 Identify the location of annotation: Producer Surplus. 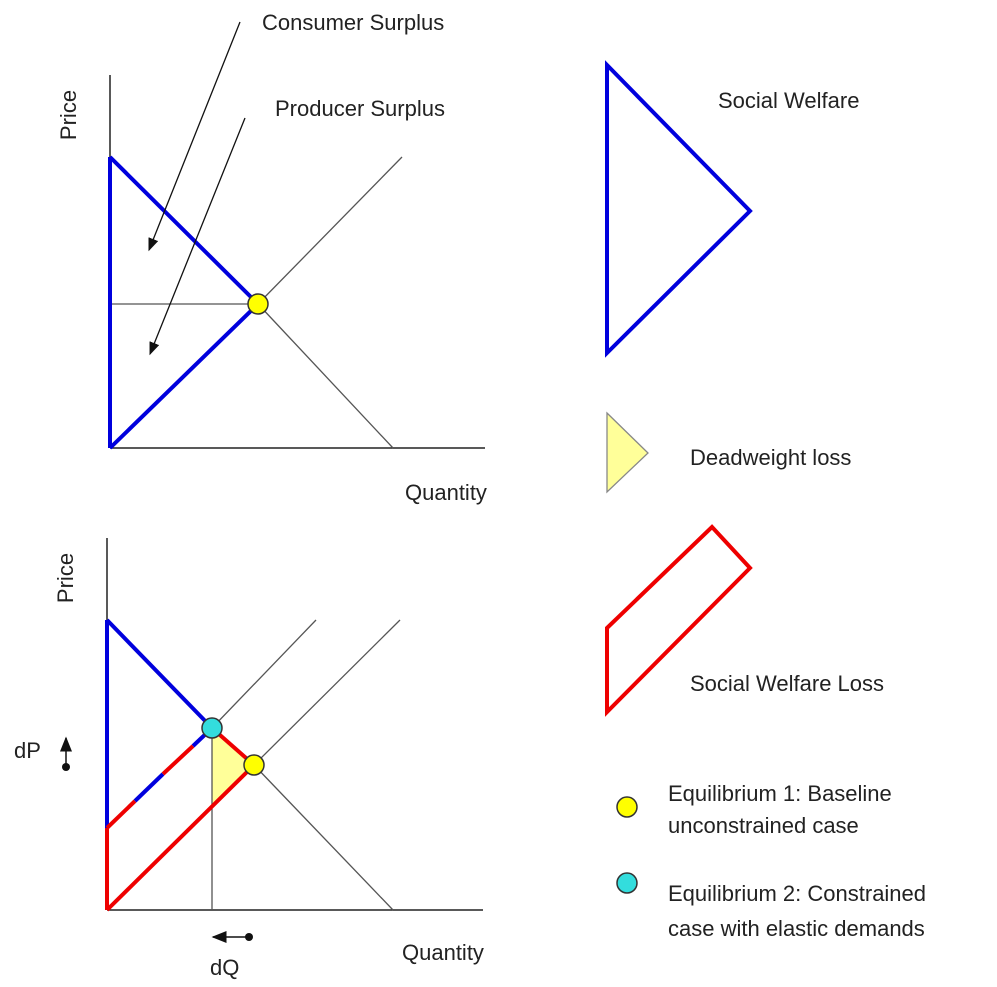
(360, 108).